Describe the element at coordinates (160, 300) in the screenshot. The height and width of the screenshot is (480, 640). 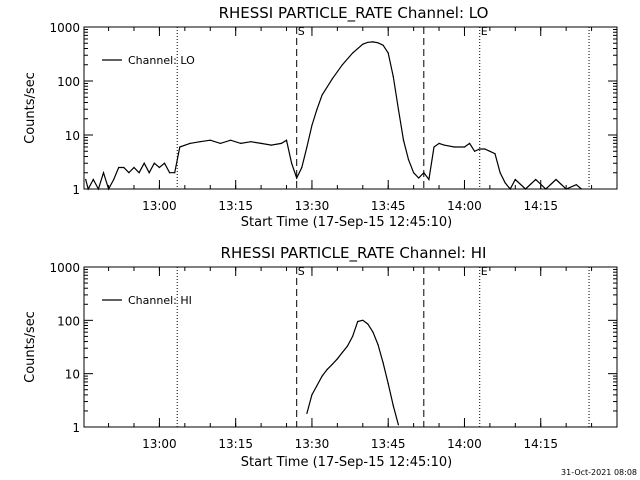
I see `legend-label: Channel: HI` at that location.